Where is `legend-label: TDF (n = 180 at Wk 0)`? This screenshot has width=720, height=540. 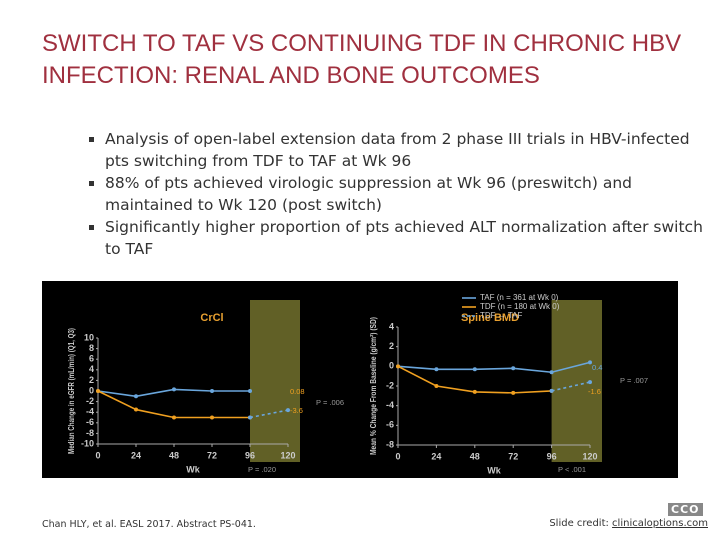
legend-label: TDF (n = 180 at Wk 0) is located at coordinates (520, 306).